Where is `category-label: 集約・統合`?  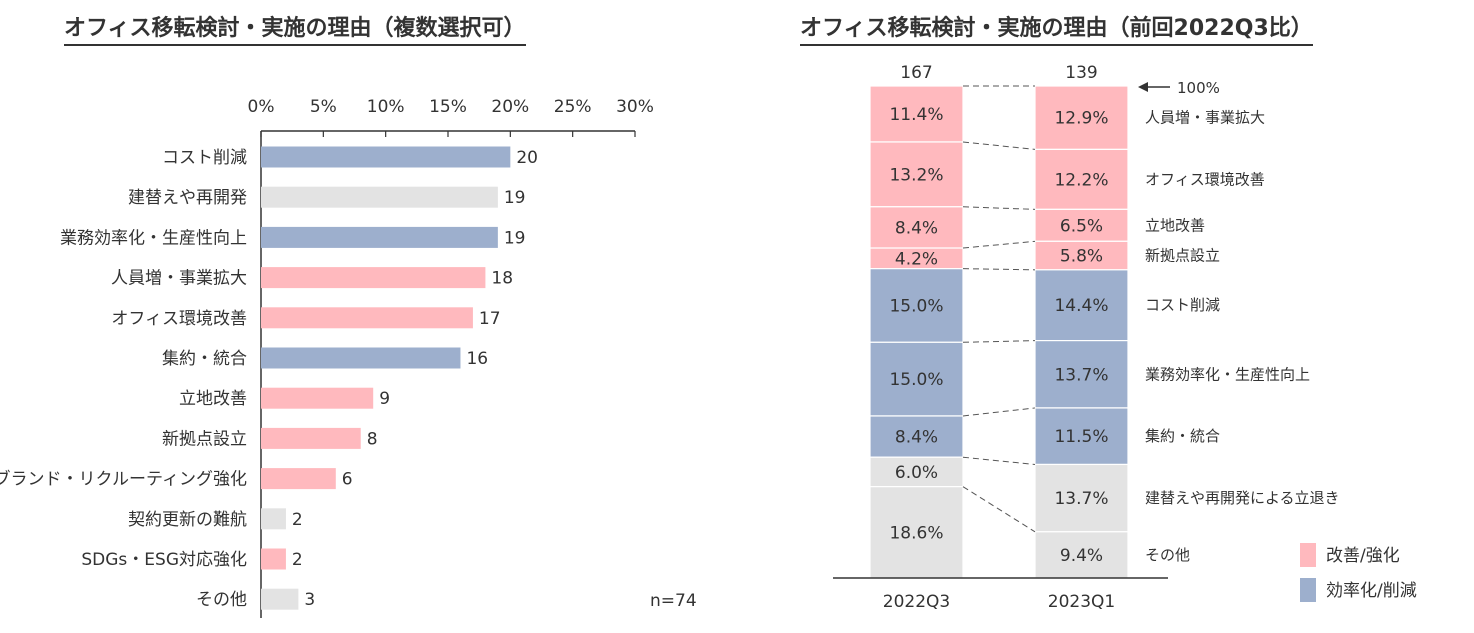
category-label: 集約・統合 is located at coordinates (204, 359).